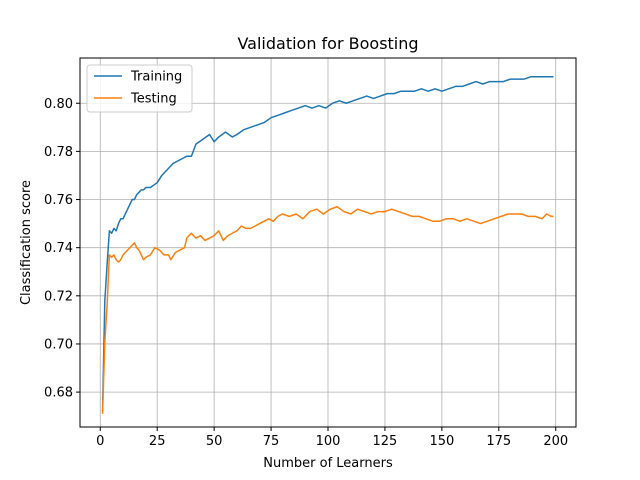 This screenshot has width=640, height=480. What do you see at coordinates (441, 441) in the screenshot?
I see `x-tick-label: 150` at bounding box center [441, 441].